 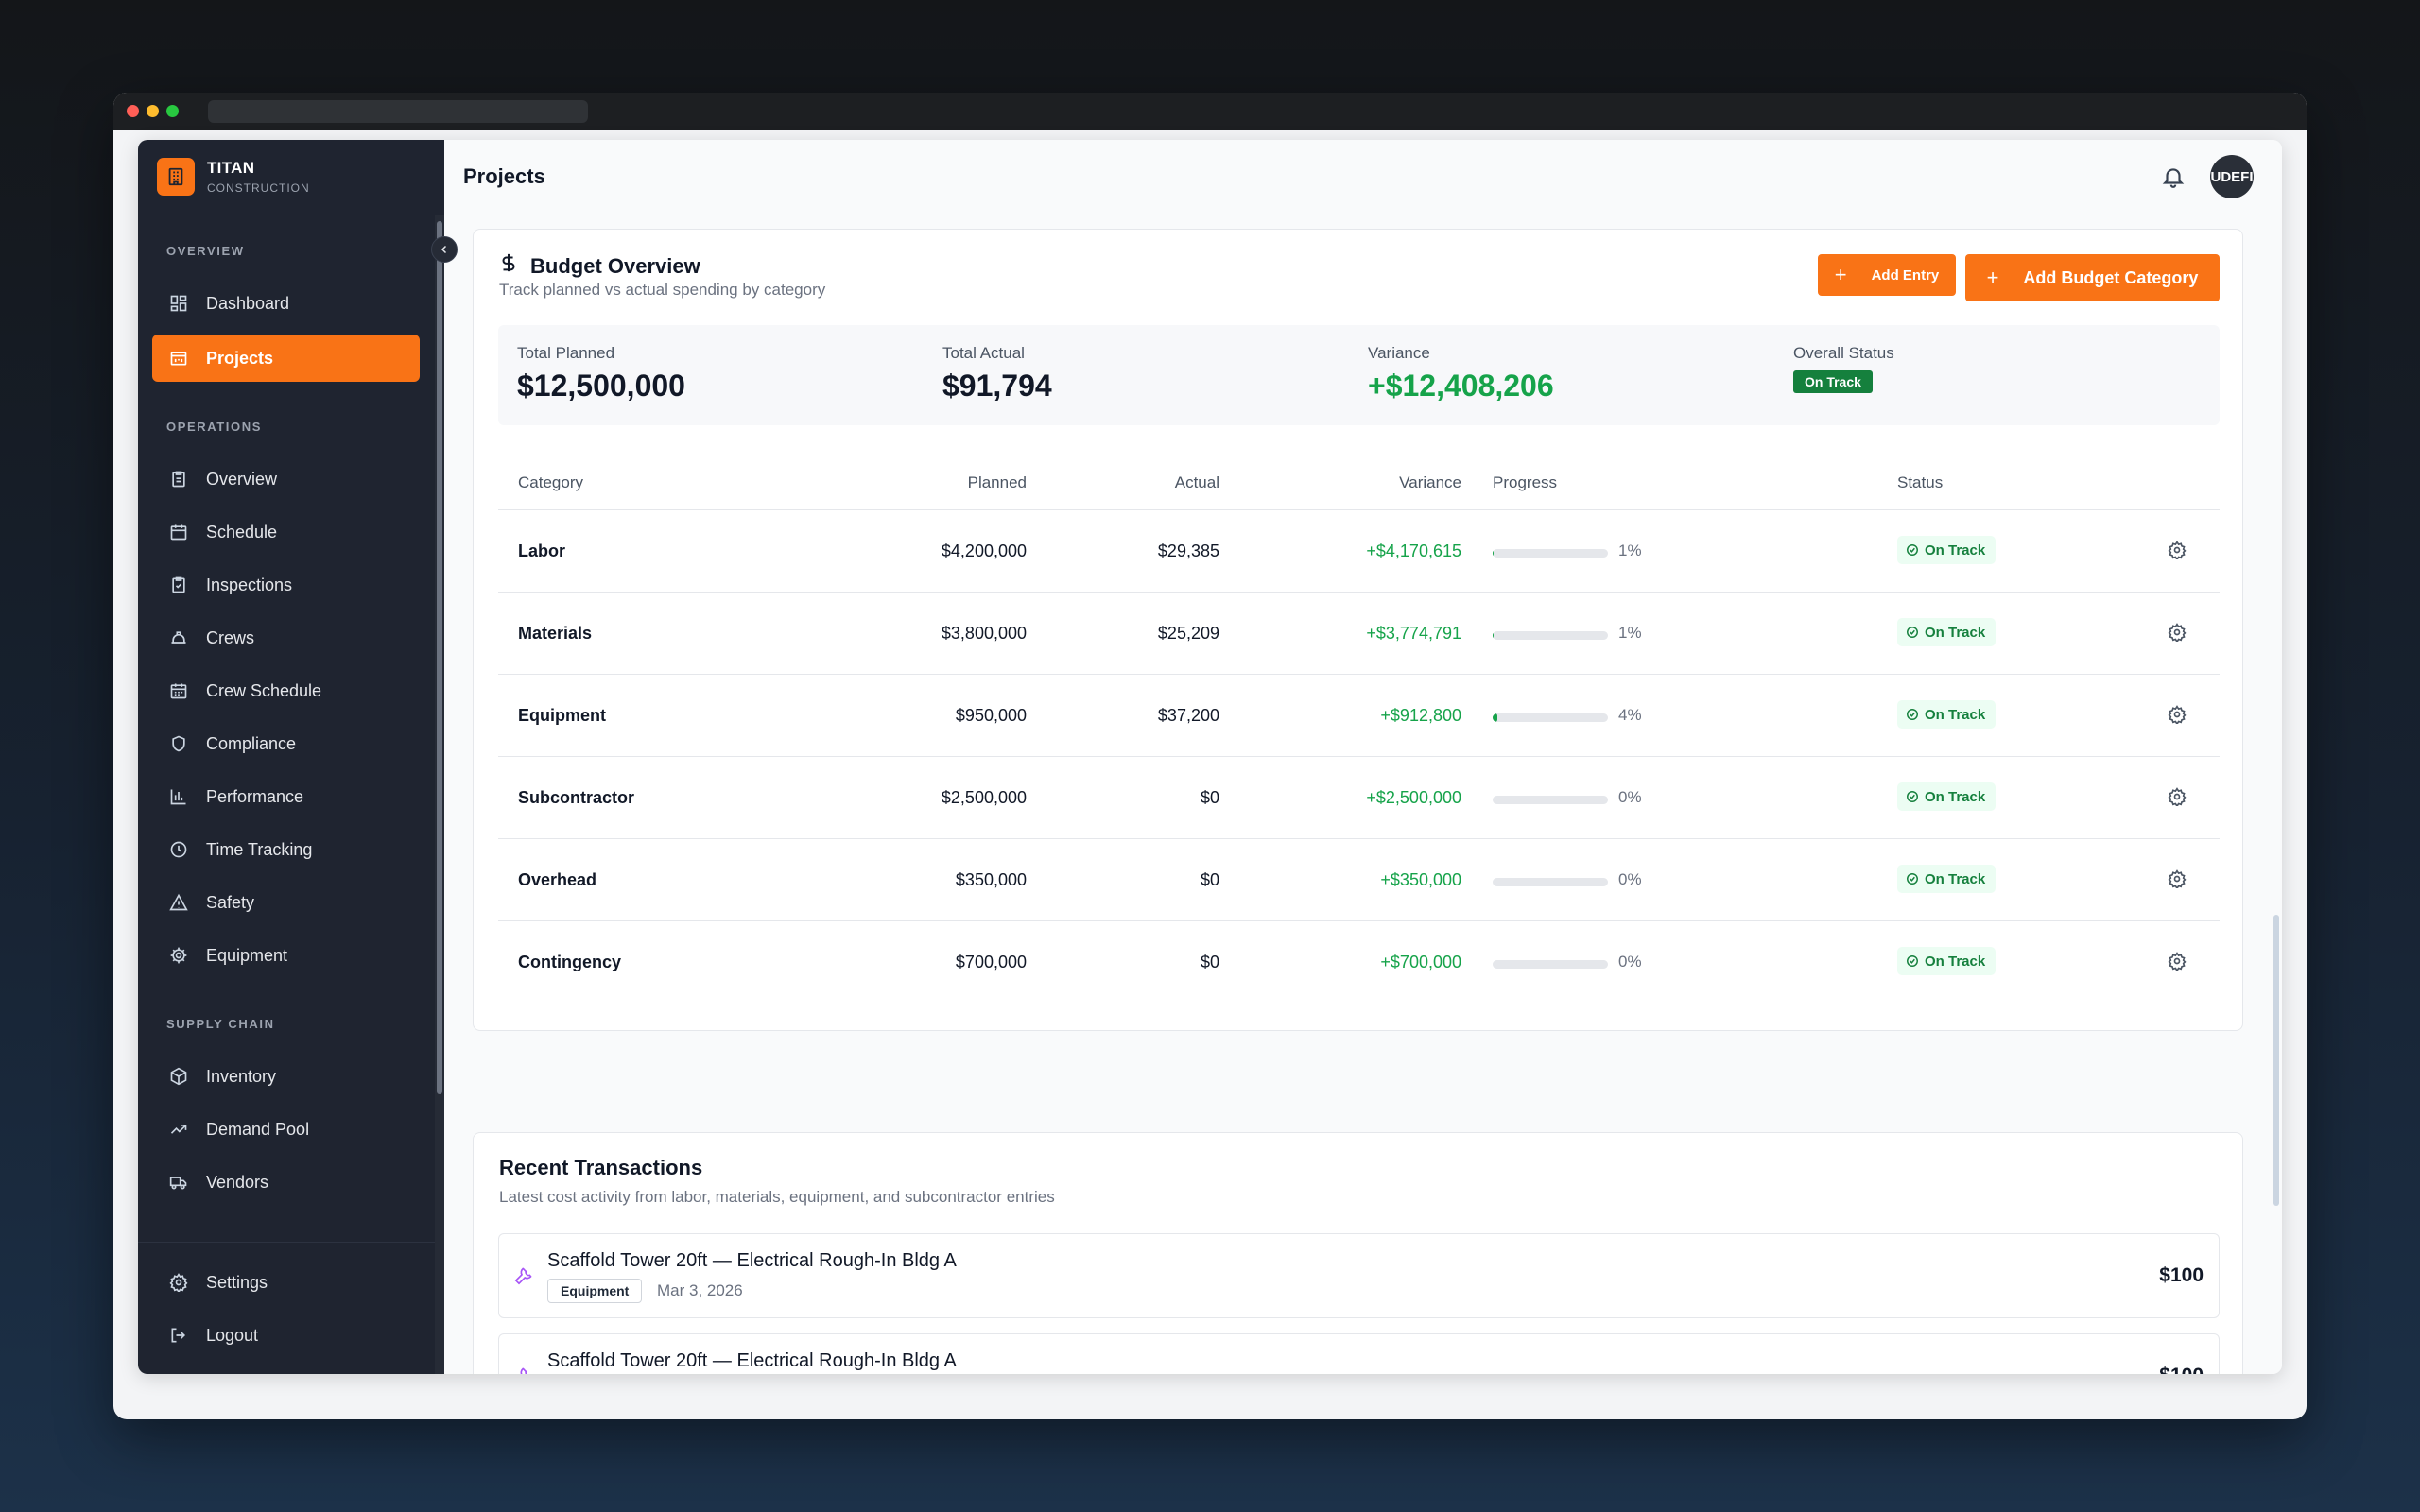 What do you see at coordinates (178, 358) in the screenshot?
I see `projects-icon` at bounding box center [178, 358].